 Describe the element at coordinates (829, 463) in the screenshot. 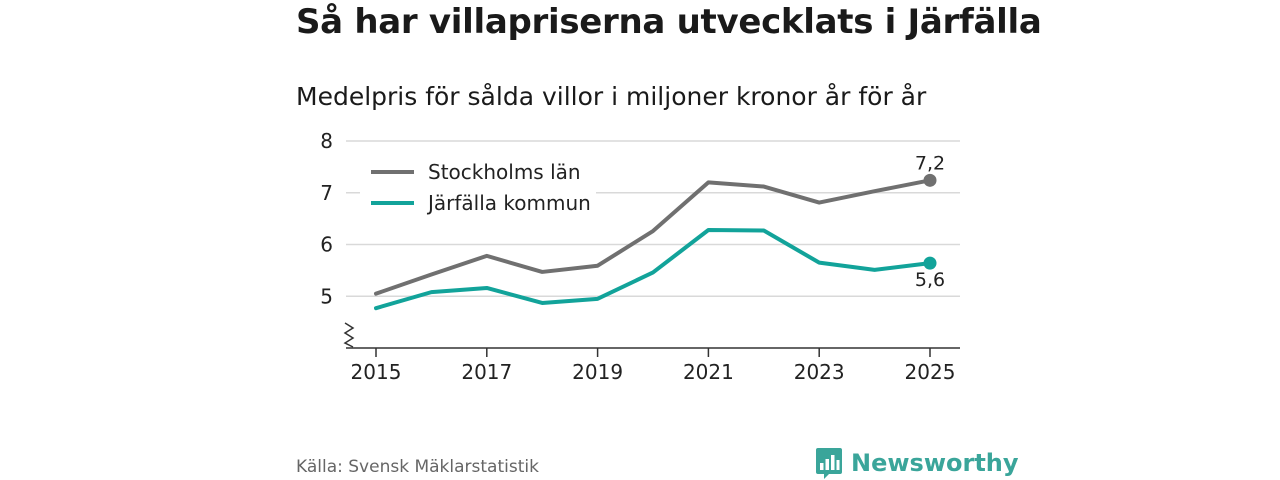

I see `bar-chart-logo-icon` at that location.